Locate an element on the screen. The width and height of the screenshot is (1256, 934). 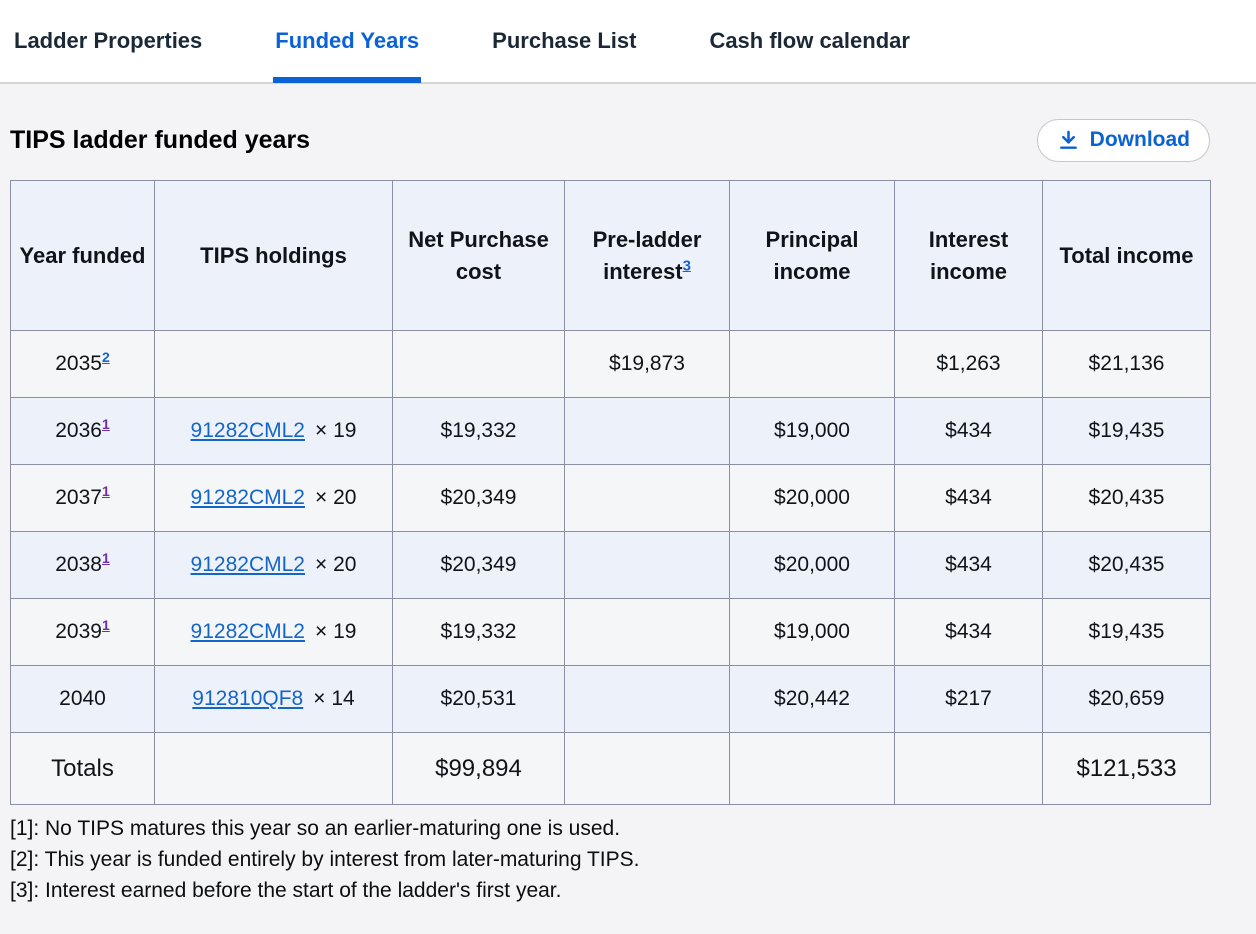
totals-row: Totals $99,894 $121,533 is located at coordinates (610, 768).